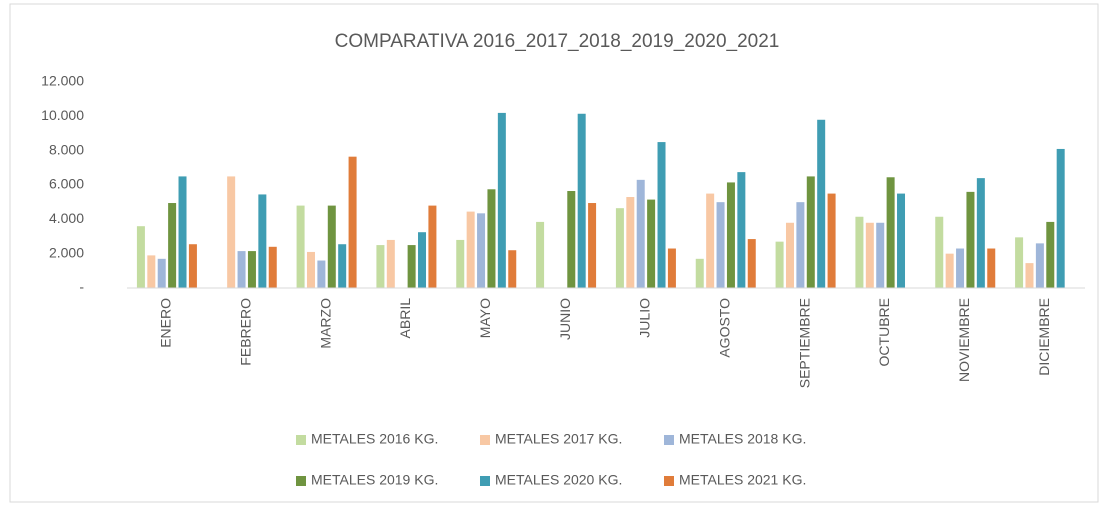 This screenshot has width=1104, height=506. Describe the element at coordinates (62, 81) in the screenshot. I see `y-tick-label: 12.000` at that location.